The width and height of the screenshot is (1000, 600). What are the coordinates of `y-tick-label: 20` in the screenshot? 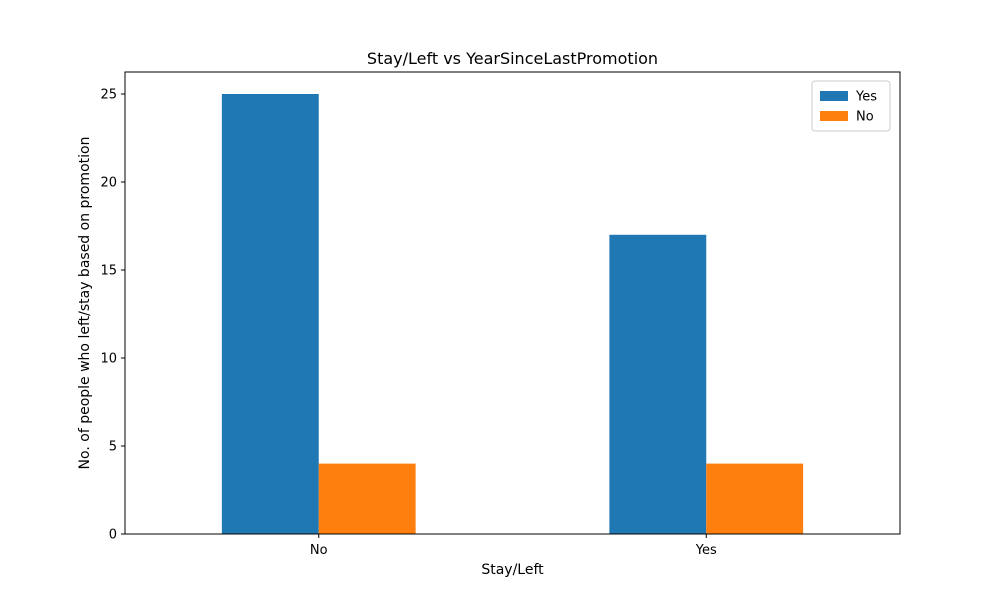 It's located at (108, 183).